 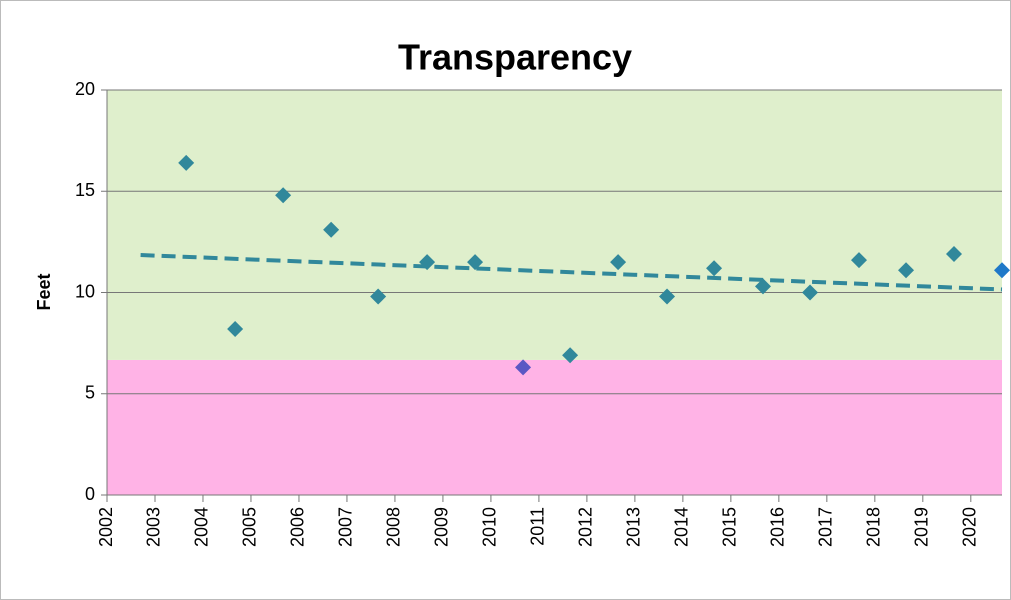 I want to click on x-tick-label: 2019, so click(x=922, y=527).